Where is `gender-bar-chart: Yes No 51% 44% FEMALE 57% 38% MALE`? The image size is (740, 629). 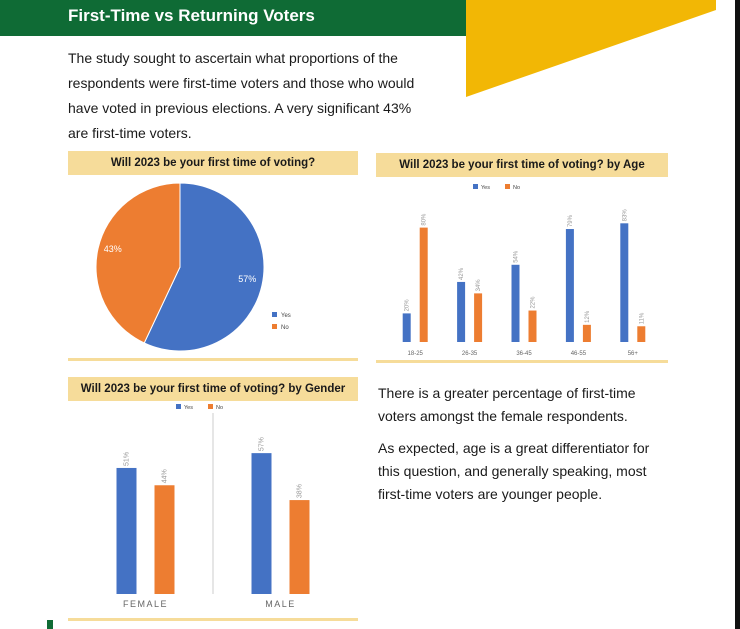 gender-bar-chart: Yes No 51% 44% FEMALE 57% 38% MALE is located at coordinates (213, 509).